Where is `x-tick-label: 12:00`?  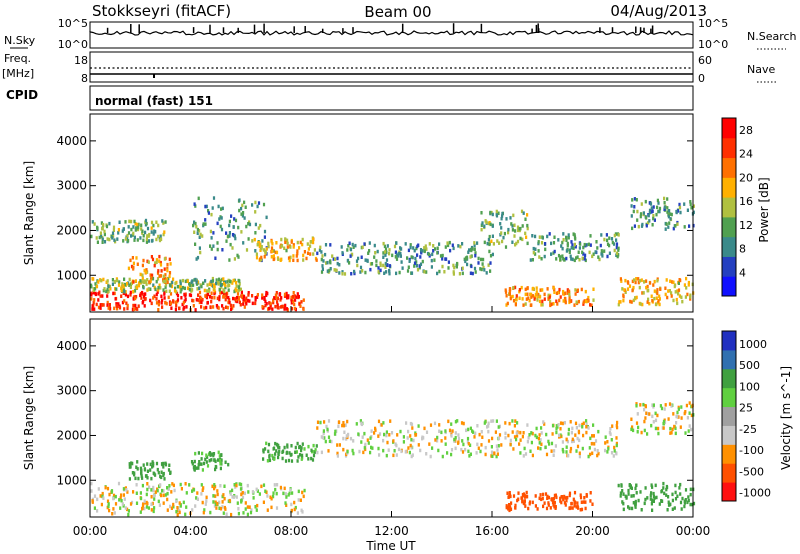
x-tick-label: 12:00 is located at coordinates (391, 531).